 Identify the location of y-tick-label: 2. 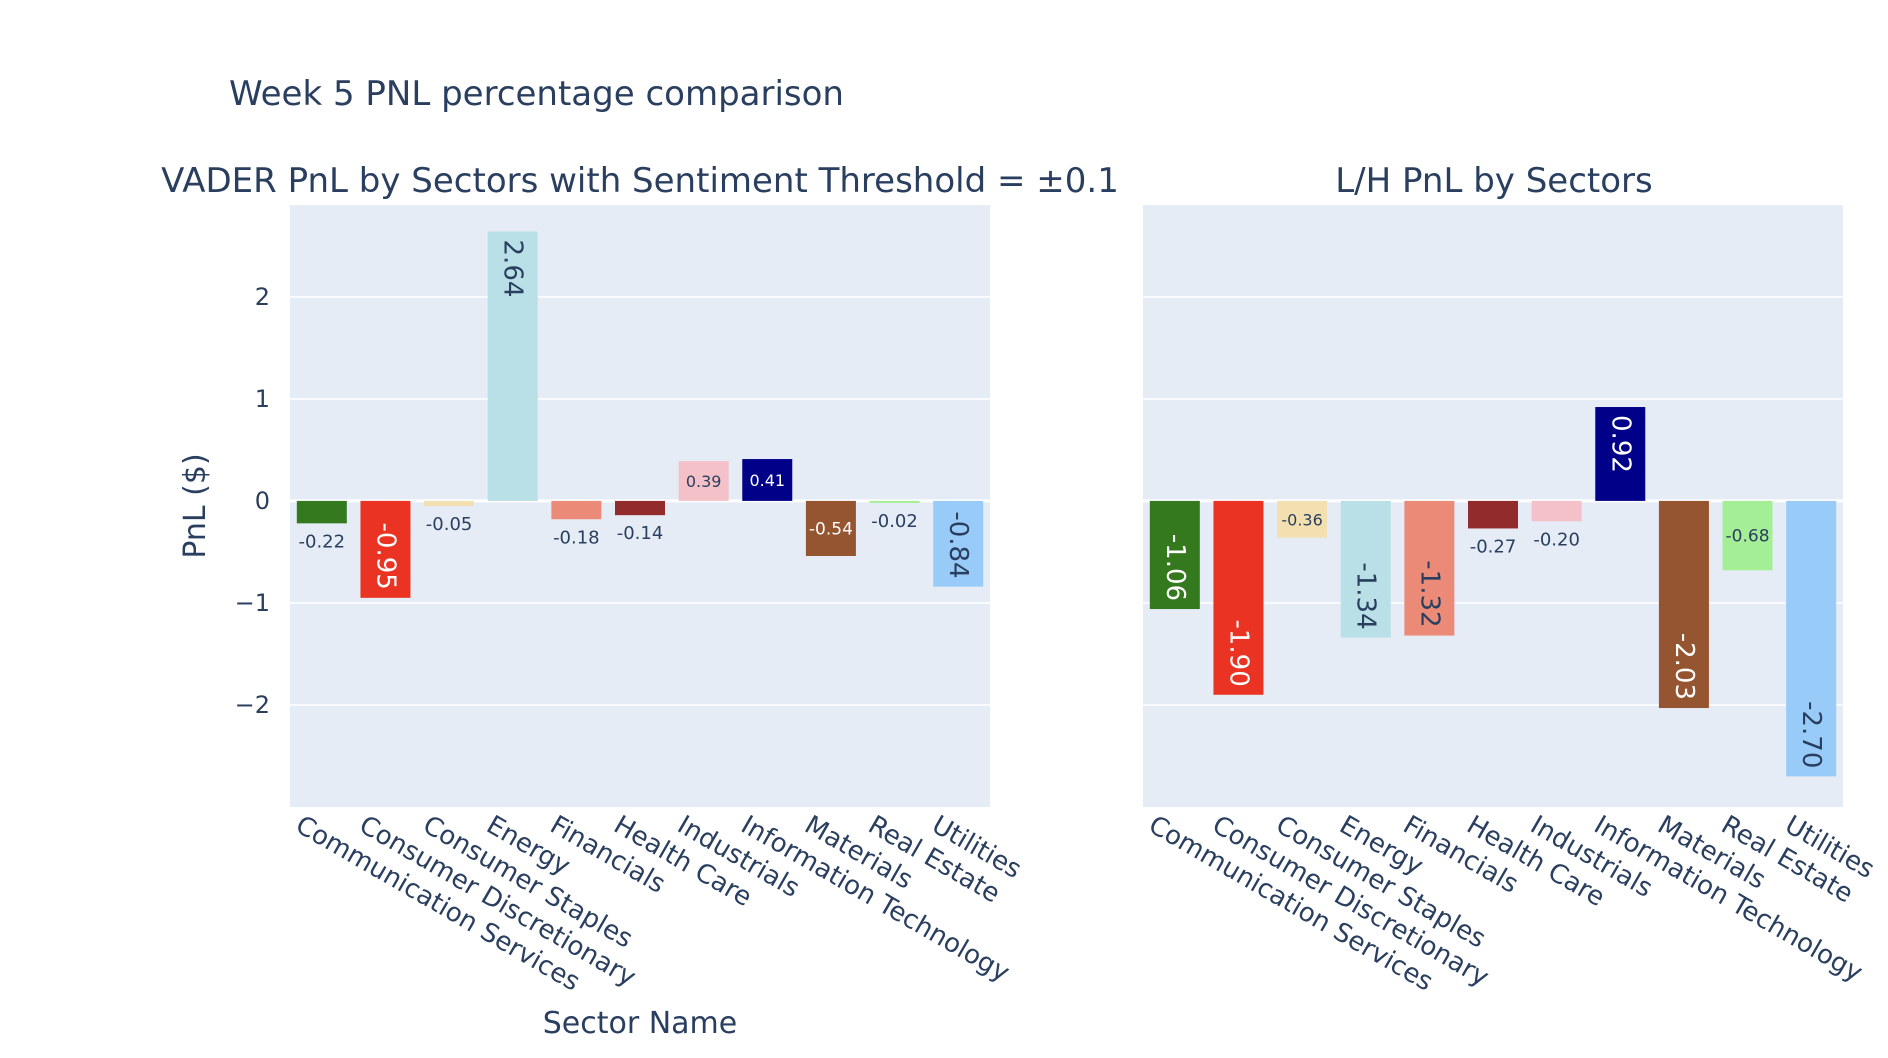
(262, 297).